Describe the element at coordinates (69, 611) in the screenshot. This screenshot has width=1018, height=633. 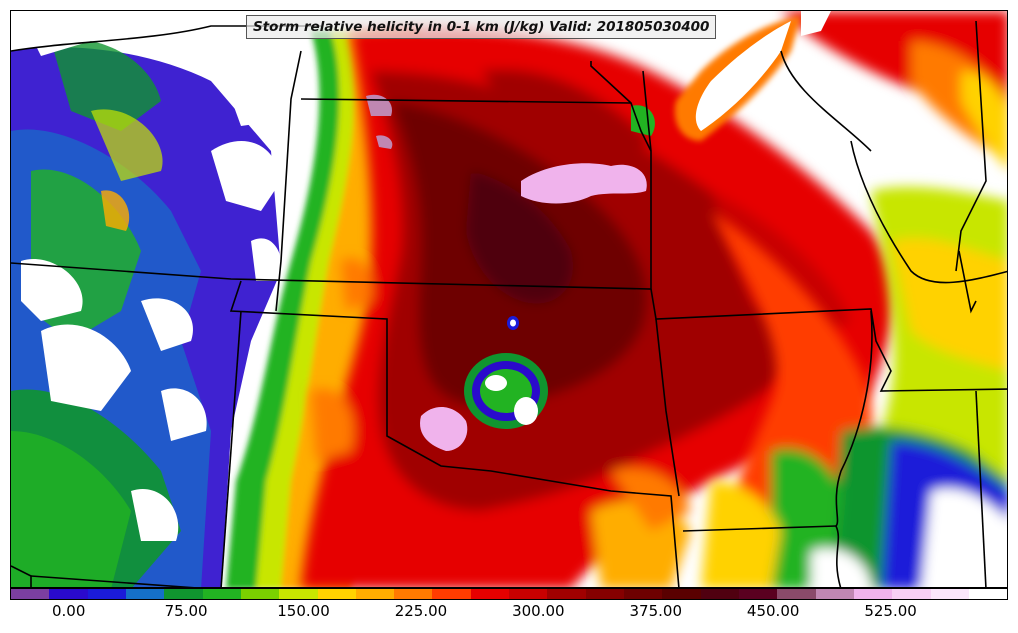
I see `colorbar-tick-label: 0.00` at that location.